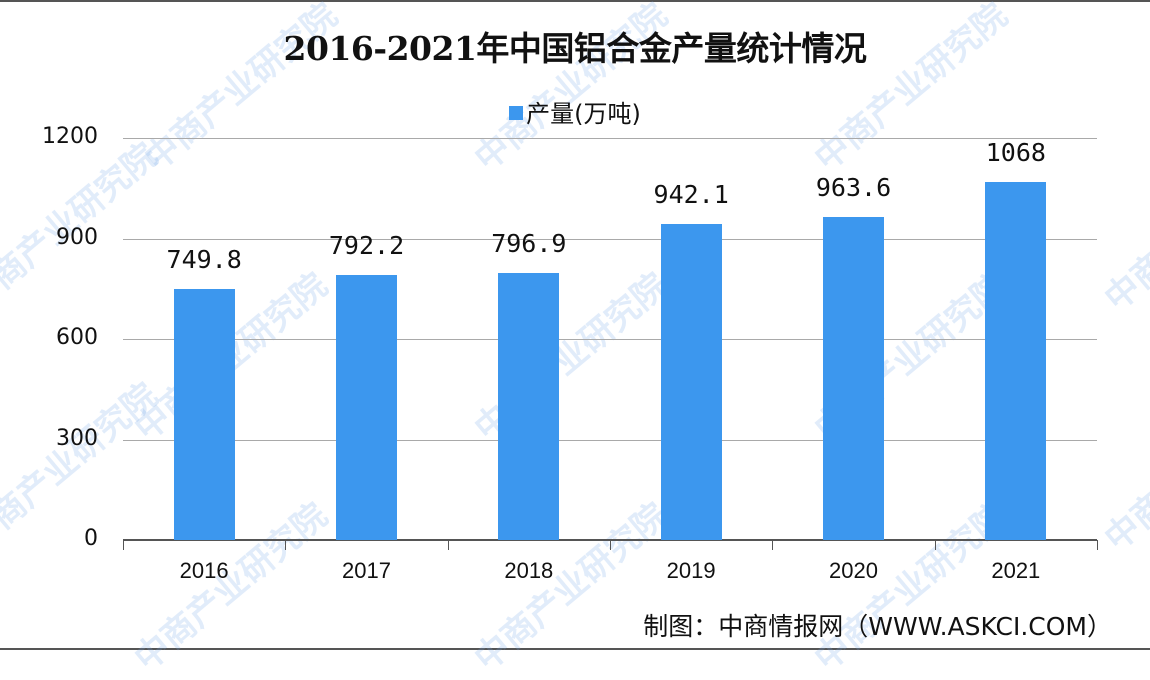 The image size is (1150, 680). Describe the element at coordinates (366, 245) in the screenshot. I see `value-label: 792.2` at that location.